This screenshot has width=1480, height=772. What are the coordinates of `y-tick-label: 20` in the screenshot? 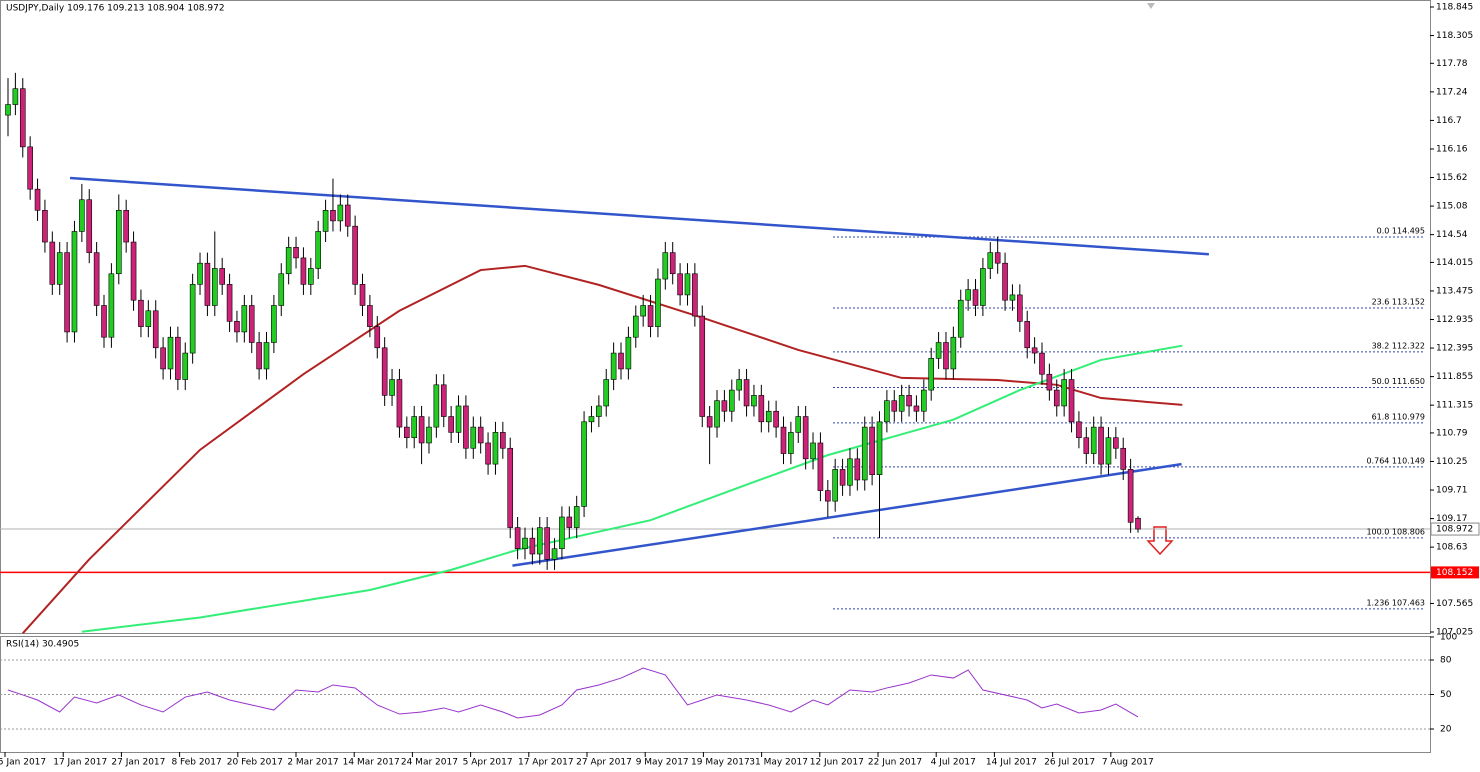 It's located at (1446, 730).